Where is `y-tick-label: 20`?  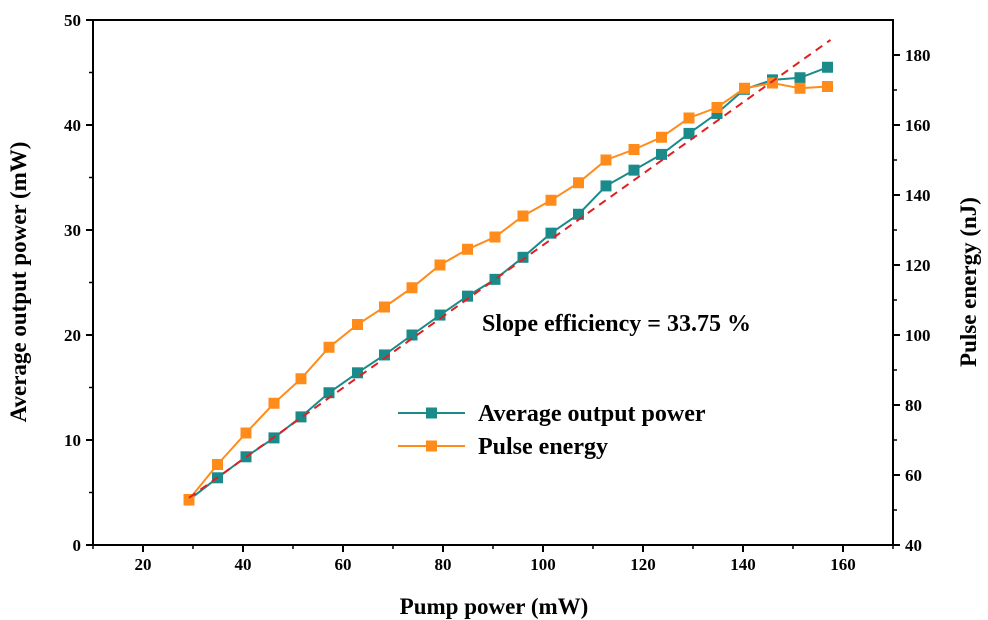 y-tick-label: 20 is located at coordinates (72, 335).